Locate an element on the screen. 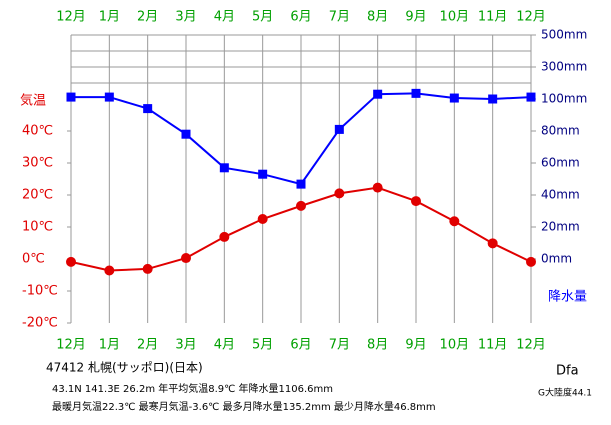 The height and width of the screenshot is (425, 611). temp-axis-title: 気温 is located at coordinates (33, 101).